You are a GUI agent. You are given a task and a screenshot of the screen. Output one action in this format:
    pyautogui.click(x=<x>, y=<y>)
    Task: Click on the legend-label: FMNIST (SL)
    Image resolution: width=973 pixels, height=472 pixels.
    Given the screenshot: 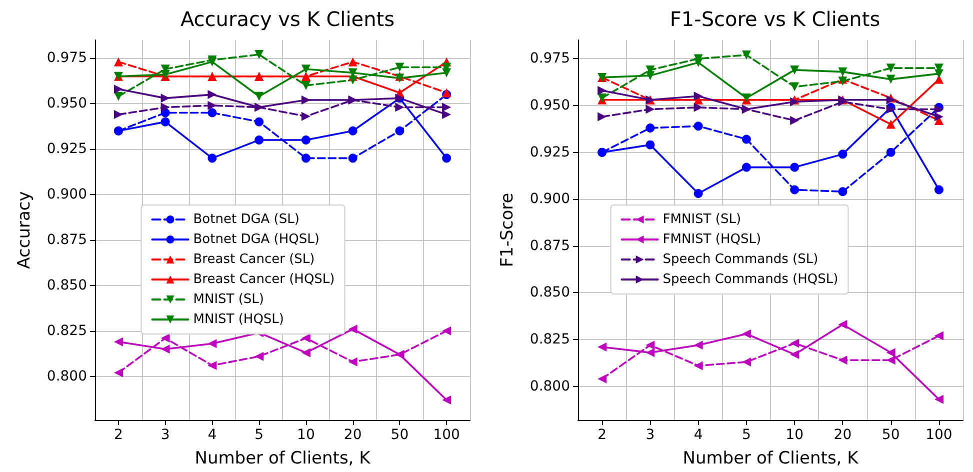 What is the action you would take?
    pyautogui.click(x=702, y=219)
    